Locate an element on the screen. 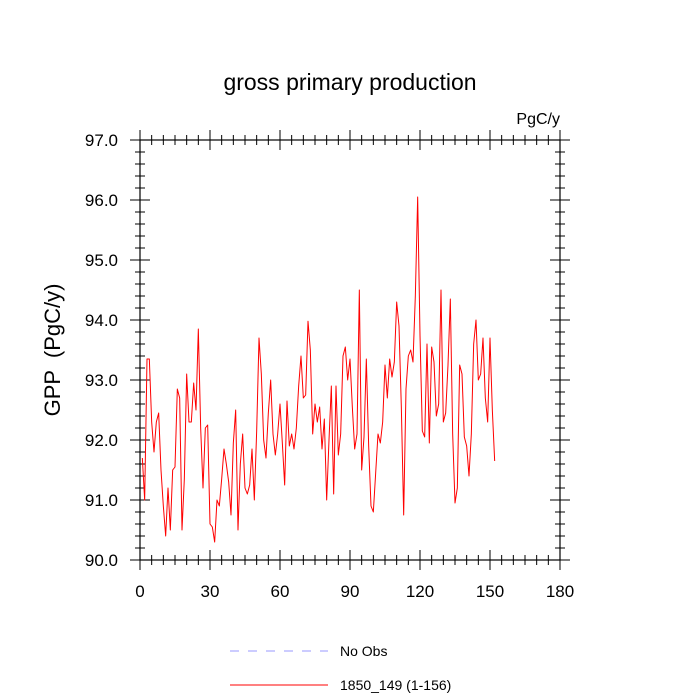  y-tick-label: 97.0 is located at coordinates (101, 140).